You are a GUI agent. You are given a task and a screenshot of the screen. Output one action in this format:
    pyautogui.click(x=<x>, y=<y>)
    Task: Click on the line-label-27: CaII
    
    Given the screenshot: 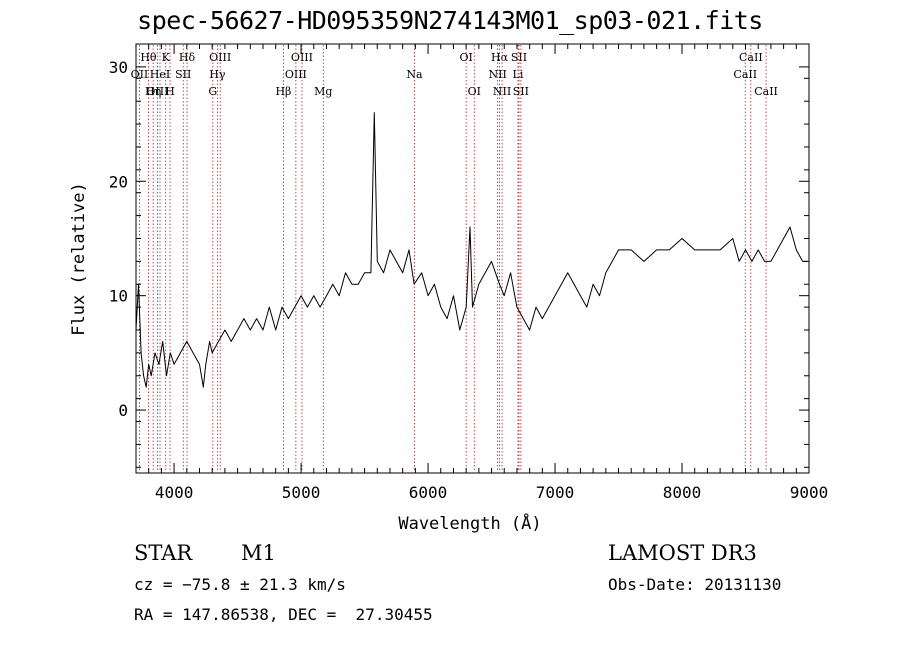 What is the action you would take?
    pyautogui.click(x=766, y=91)
    